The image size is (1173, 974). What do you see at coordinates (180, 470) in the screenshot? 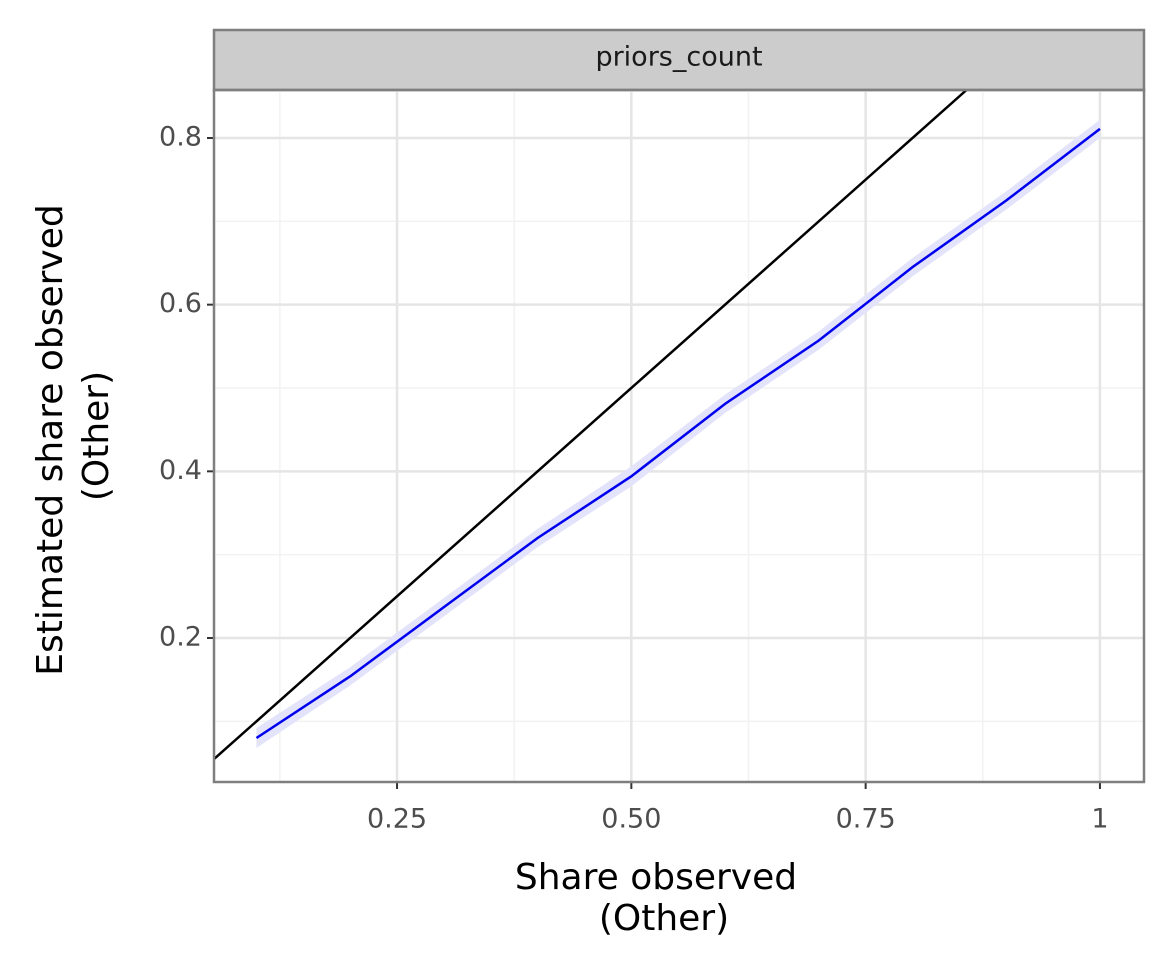
I see `y-tick-label: 0.4` at bounding box center [180, 470].